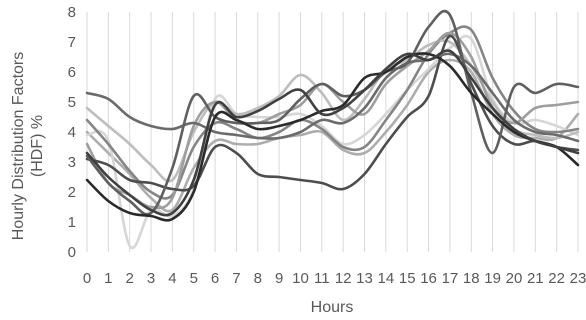 This screenshot has height=320, width=586. I want to click on x-tick-label: 12, so click(343, 278).